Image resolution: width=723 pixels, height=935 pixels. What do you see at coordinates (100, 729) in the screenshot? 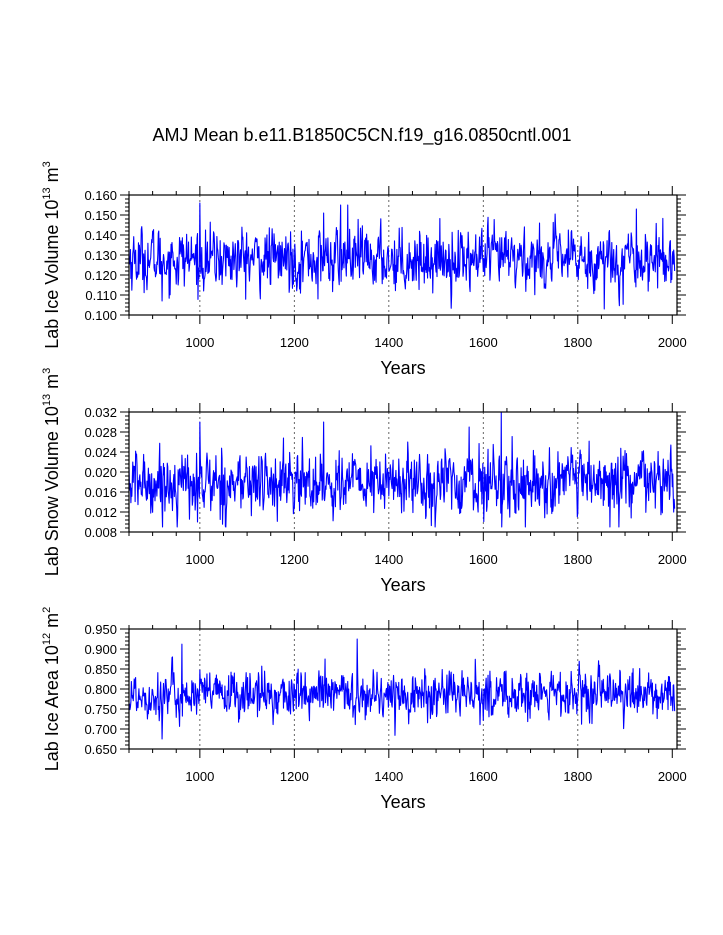
I see `y-tick-label: 0.700` at bounding box center [100, 729].